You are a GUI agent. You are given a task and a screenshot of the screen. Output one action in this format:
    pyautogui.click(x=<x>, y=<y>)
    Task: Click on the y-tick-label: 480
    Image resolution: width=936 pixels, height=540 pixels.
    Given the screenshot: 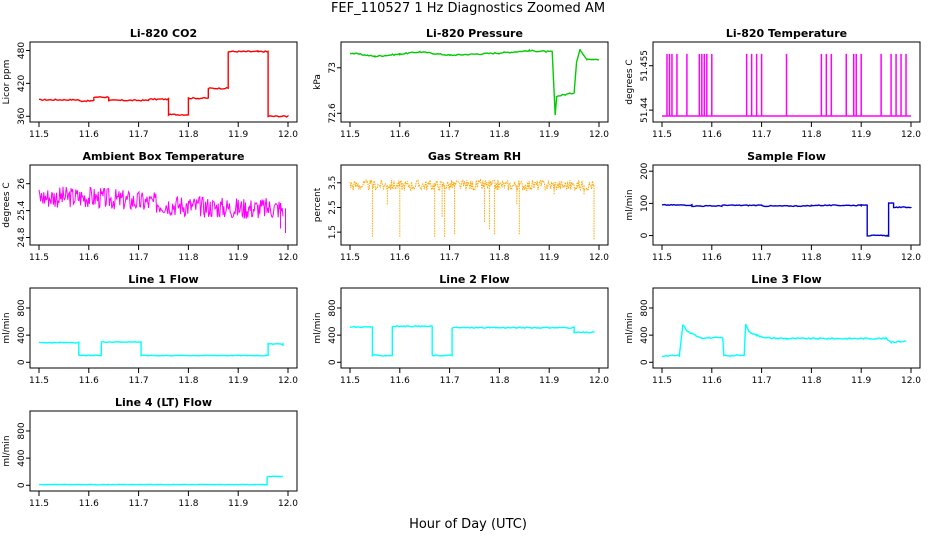 What is the action you would take?
    pyautogui.click(x=22, y=50)
    